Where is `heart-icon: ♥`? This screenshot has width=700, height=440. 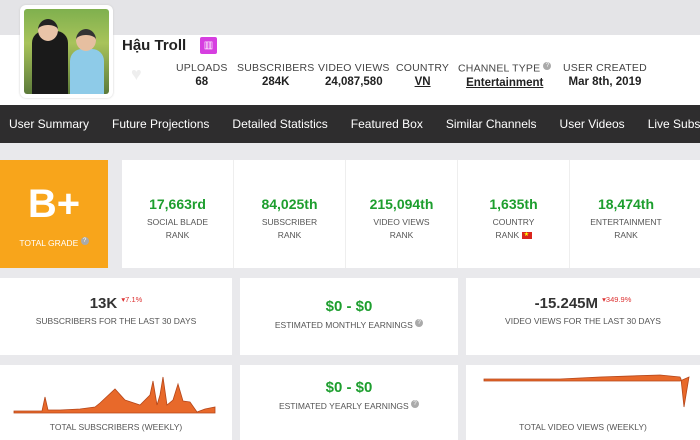 heart-icon: ♥ is located at coordinates (136, 74).